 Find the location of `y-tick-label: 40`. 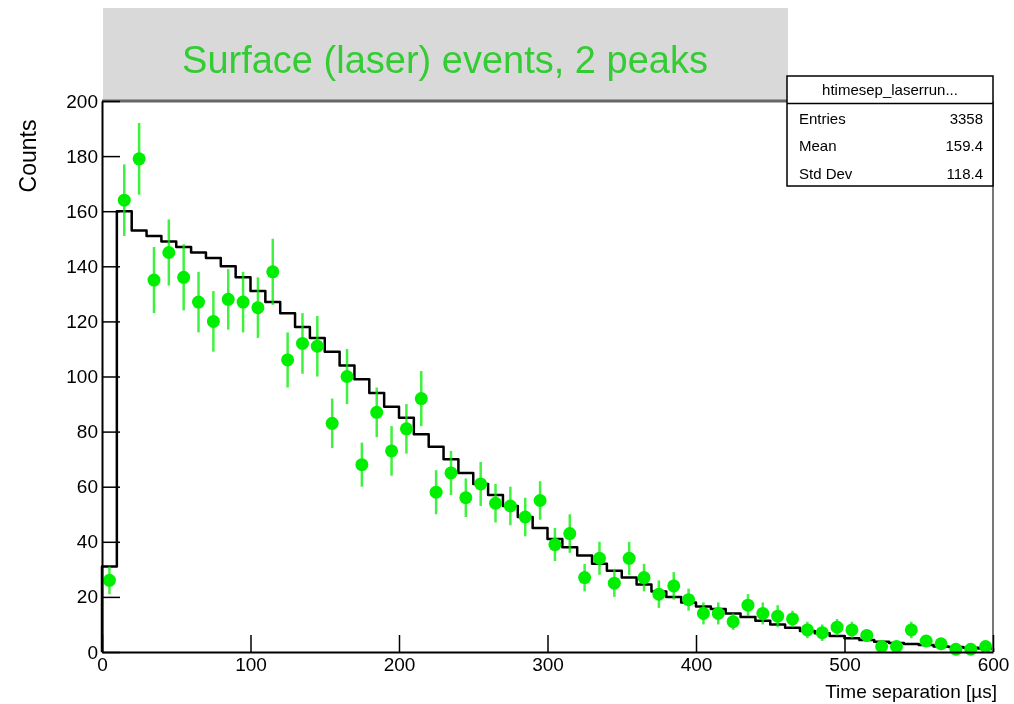

y-tick-label: 40 is located at coordinates (87, 542).